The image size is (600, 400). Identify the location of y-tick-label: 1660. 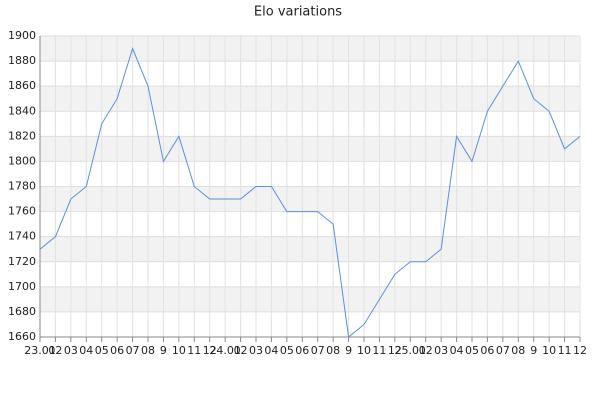
(22, 336).